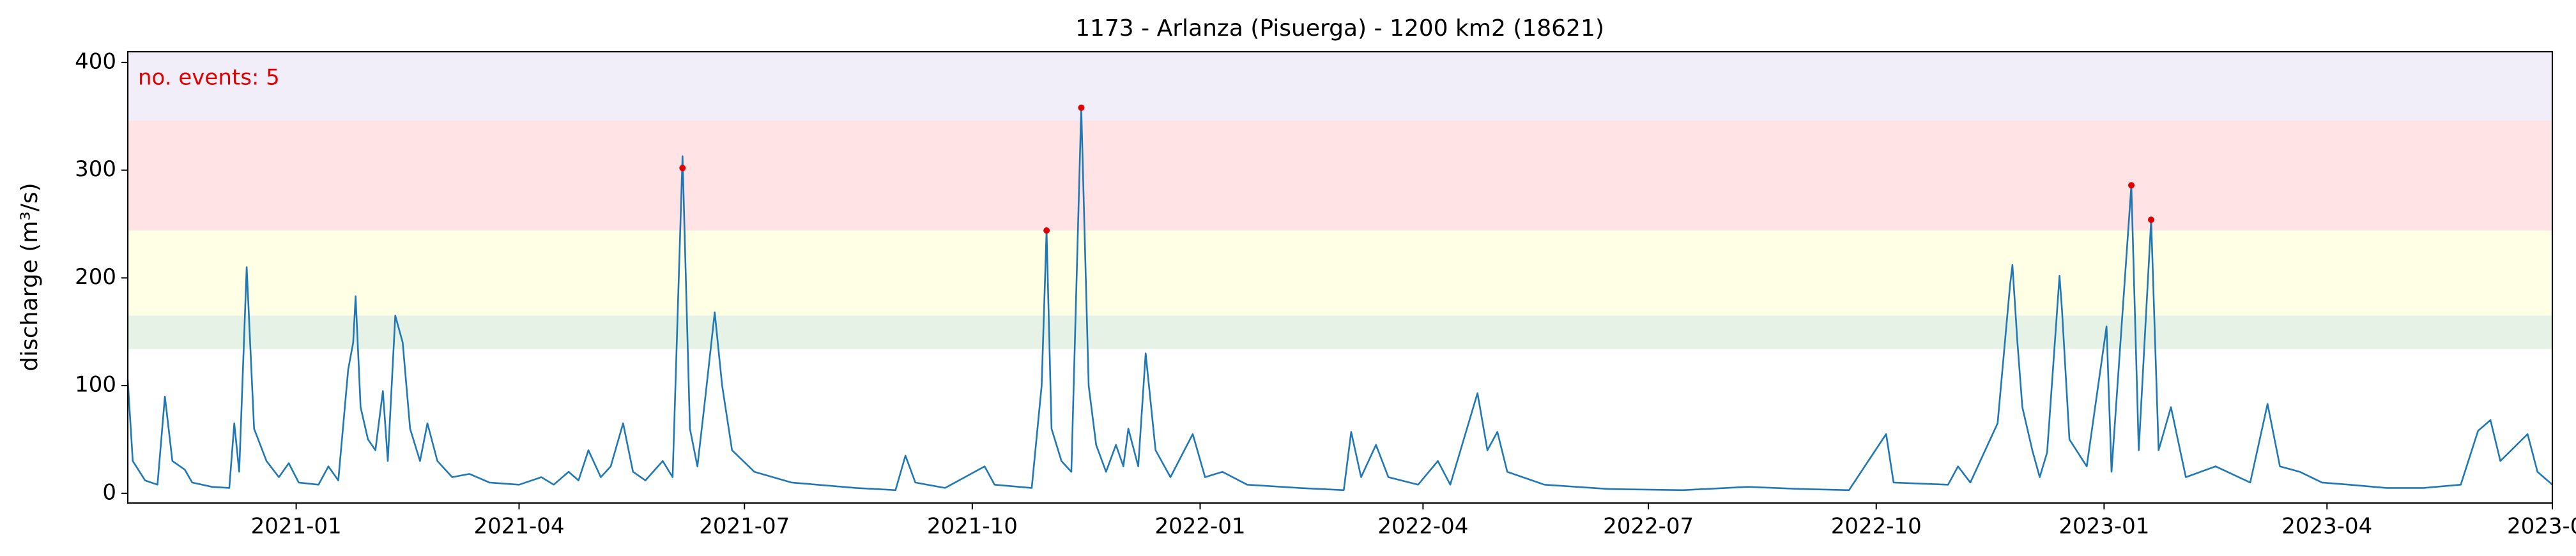 Image resolution: width=2576 pixels, height=556 pixels. What do you see at coordinates (30, 277) in the screenshot?
I see `y-axis-label: discharge (m³/s)` at bounding box center [30, 277].